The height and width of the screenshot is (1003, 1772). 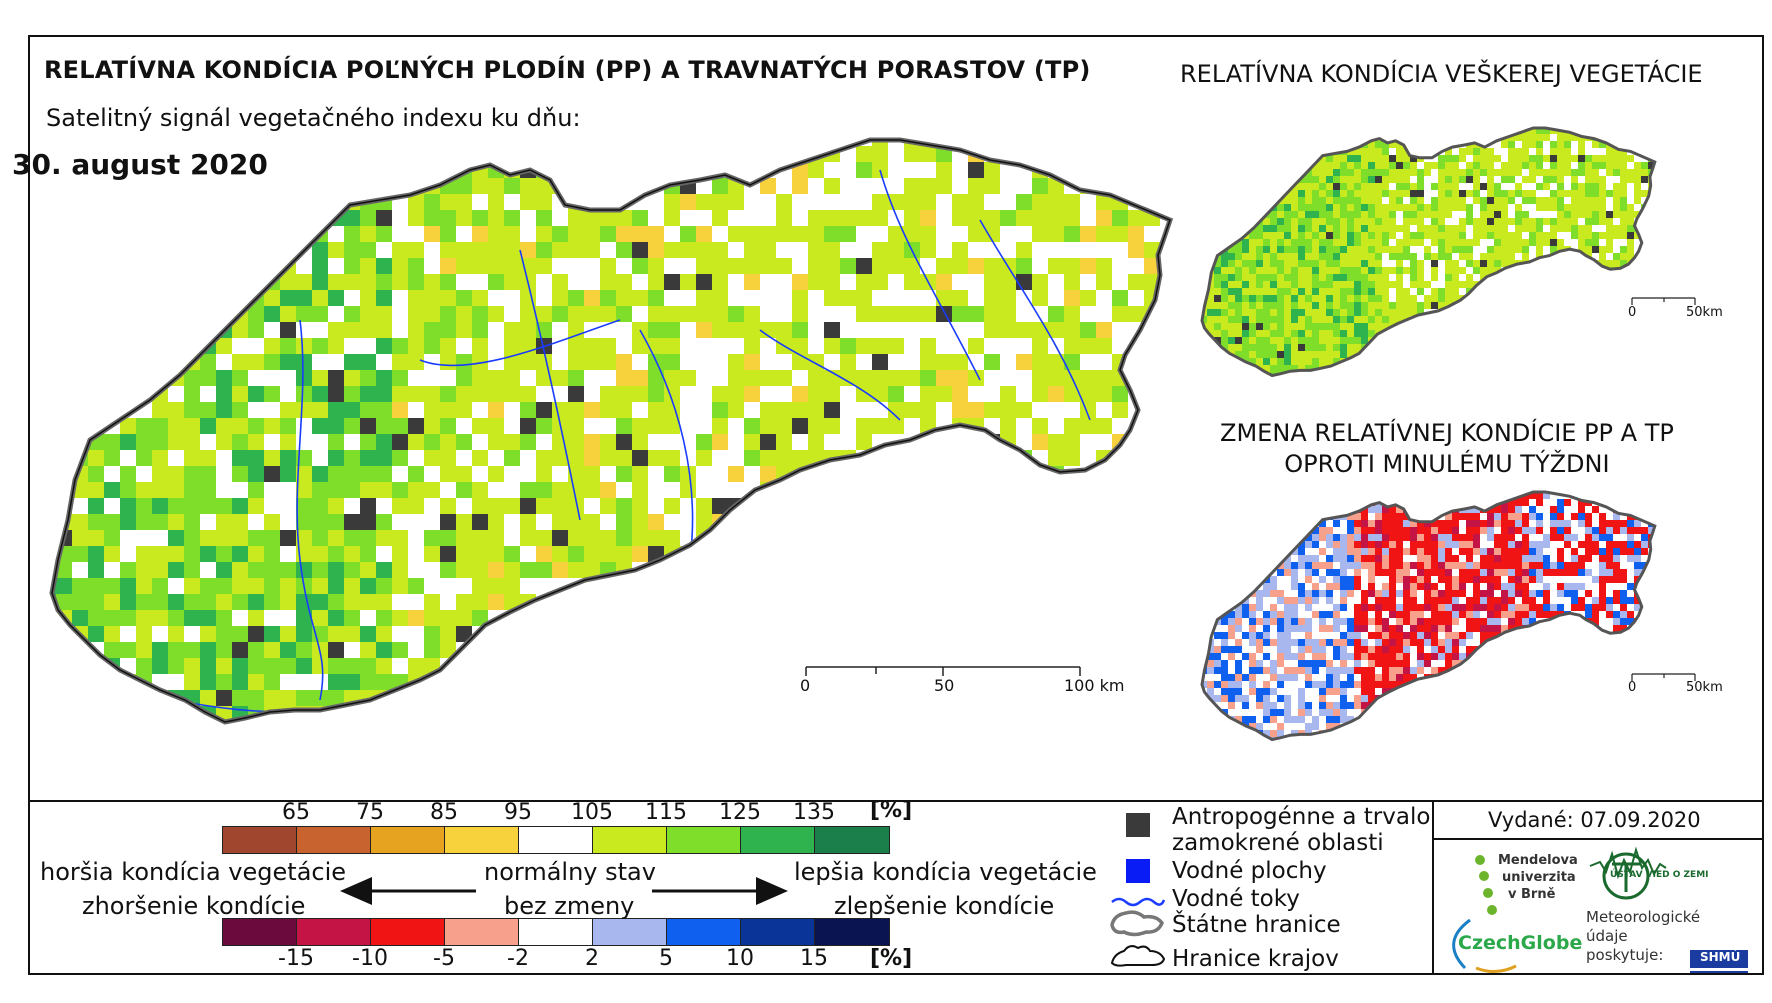 What do you see at coordinates (944, 906) in the screenshot?
I see `better-change-label: zlepšenie kondície` at bounding box center [944, 906].